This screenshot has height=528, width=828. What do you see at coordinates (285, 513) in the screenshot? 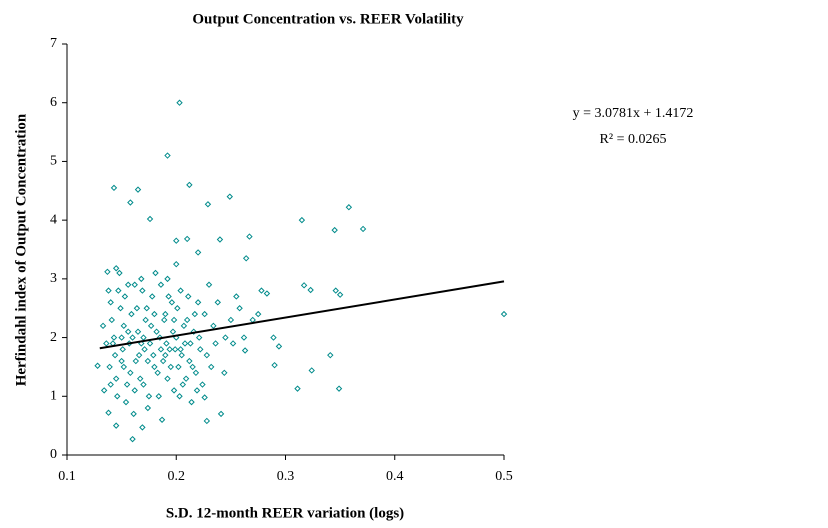
I see `x-axis-label: S.D. 12-month REER variation (logs)` at bounding box center [285, 513].